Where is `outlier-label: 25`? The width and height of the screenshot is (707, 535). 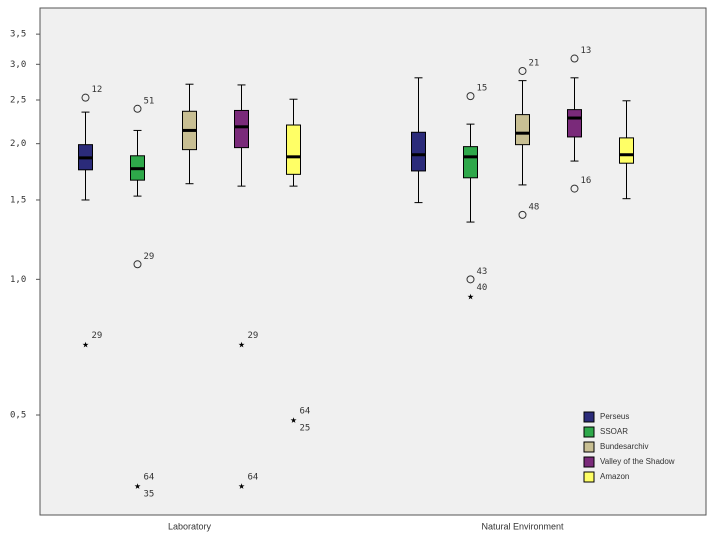 outlier-label: 25 is located at coordinates (305, 428).